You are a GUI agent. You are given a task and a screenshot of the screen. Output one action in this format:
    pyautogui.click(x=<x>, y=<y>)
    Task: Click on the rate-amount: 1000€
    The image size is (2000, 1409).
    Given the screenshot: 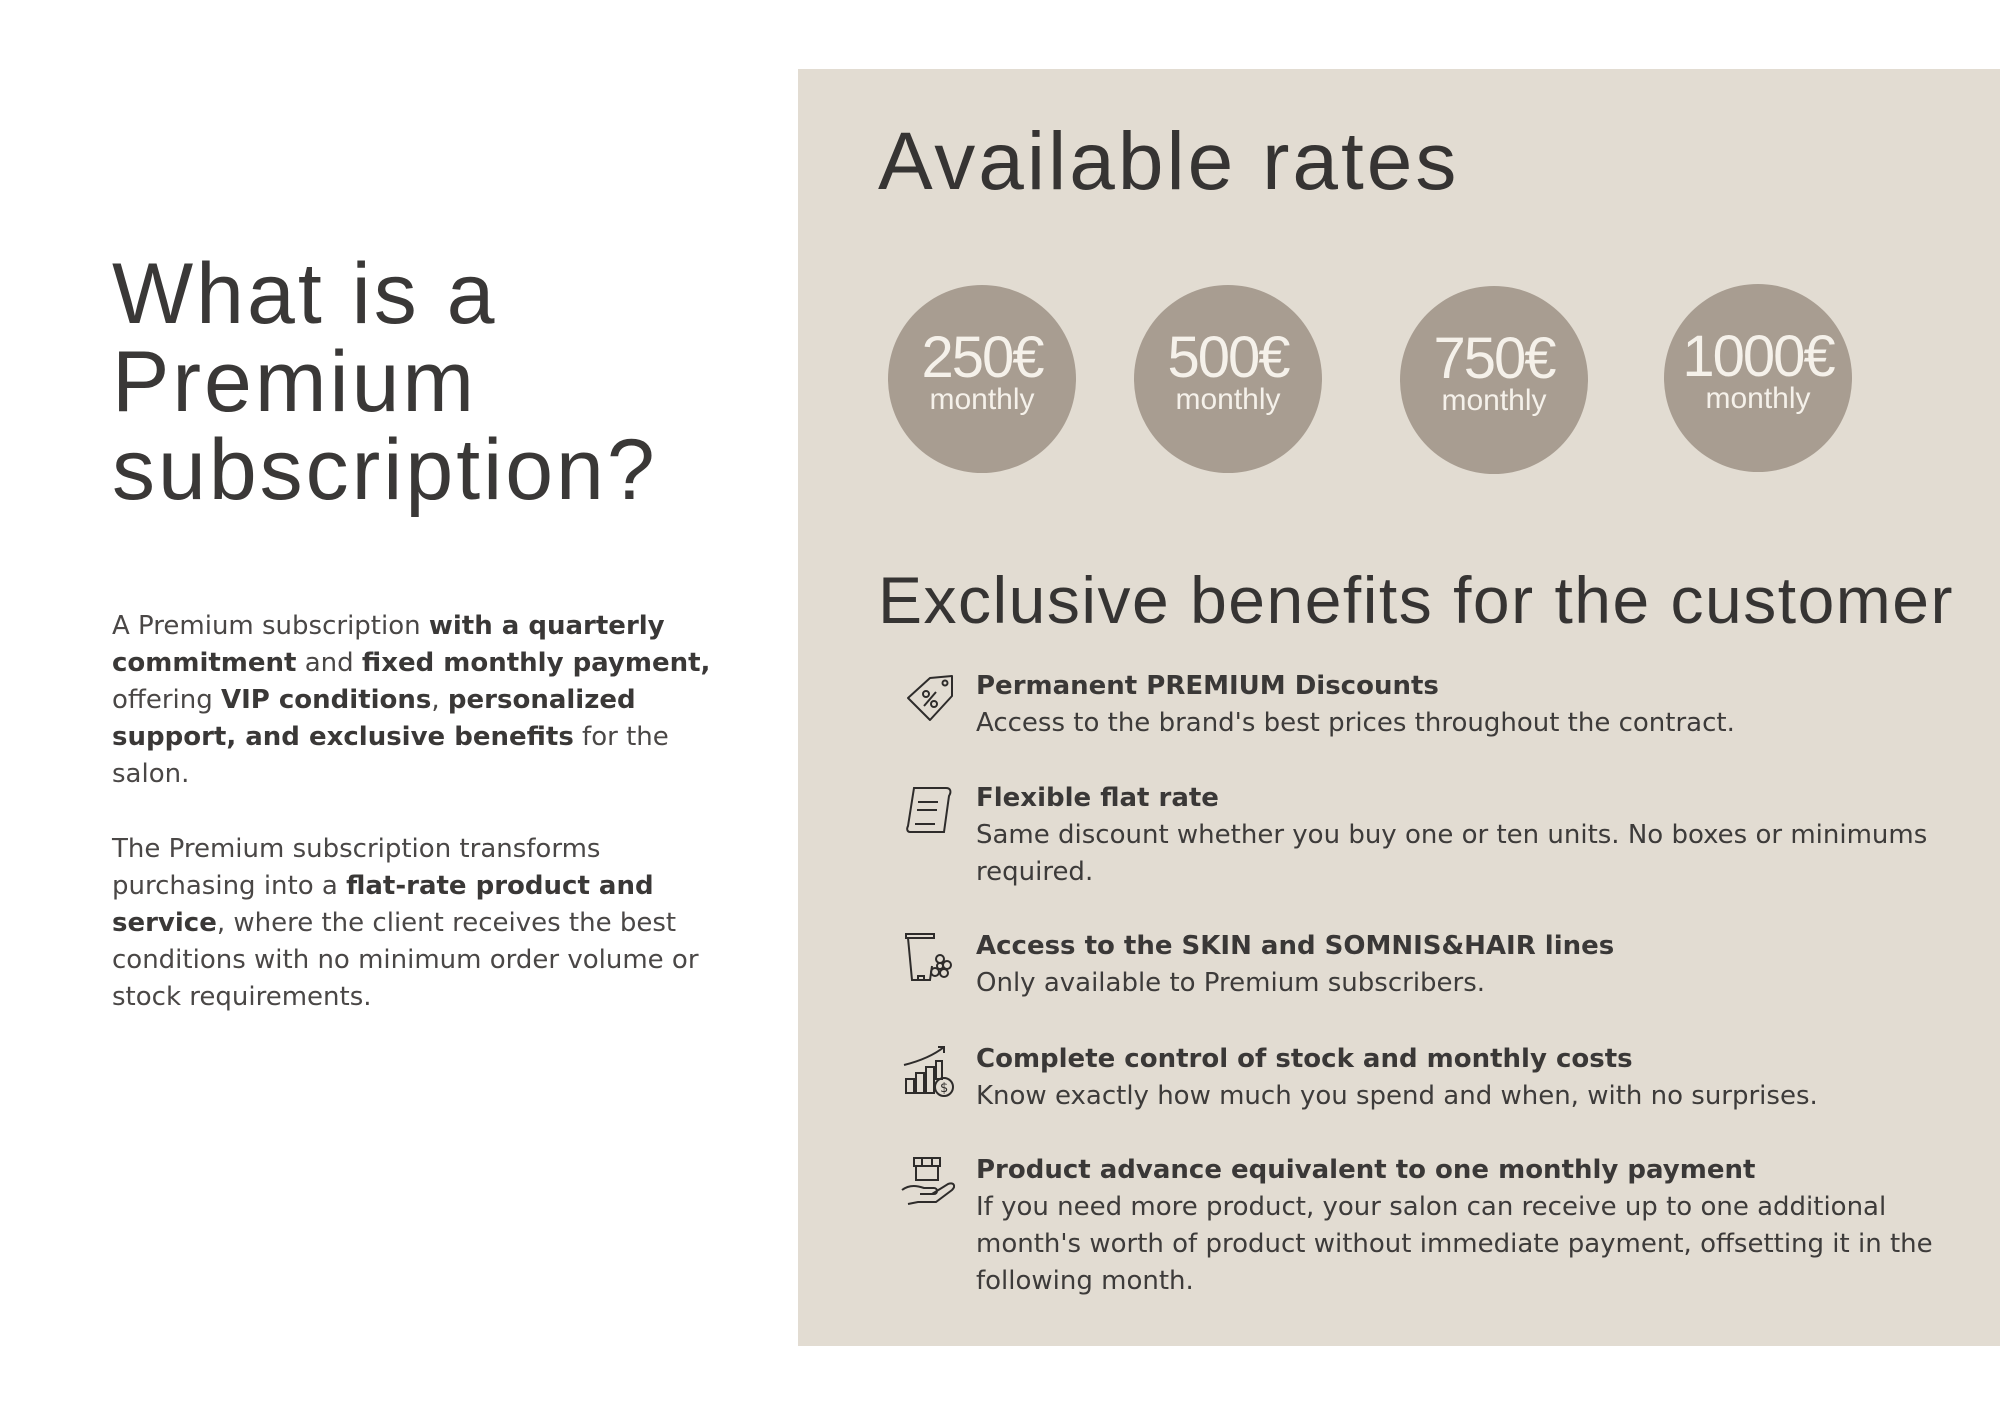 What is the action you would take?
    pyautogui.click(x=1758, y=356)
    